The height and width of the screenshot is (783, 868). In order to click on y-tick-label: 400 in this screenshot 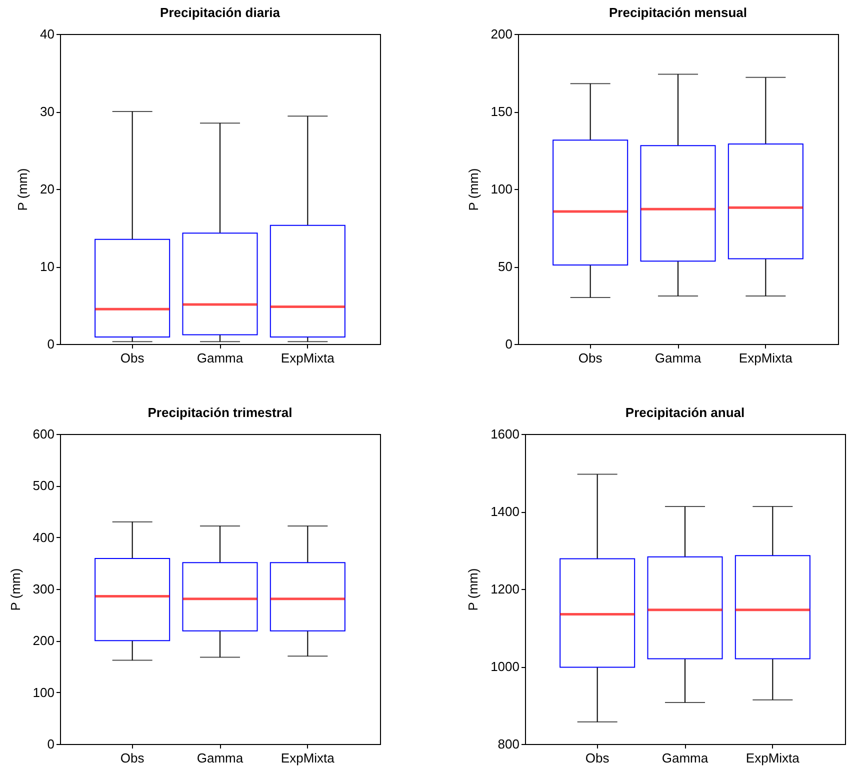, I will do `click(43, 537)`.